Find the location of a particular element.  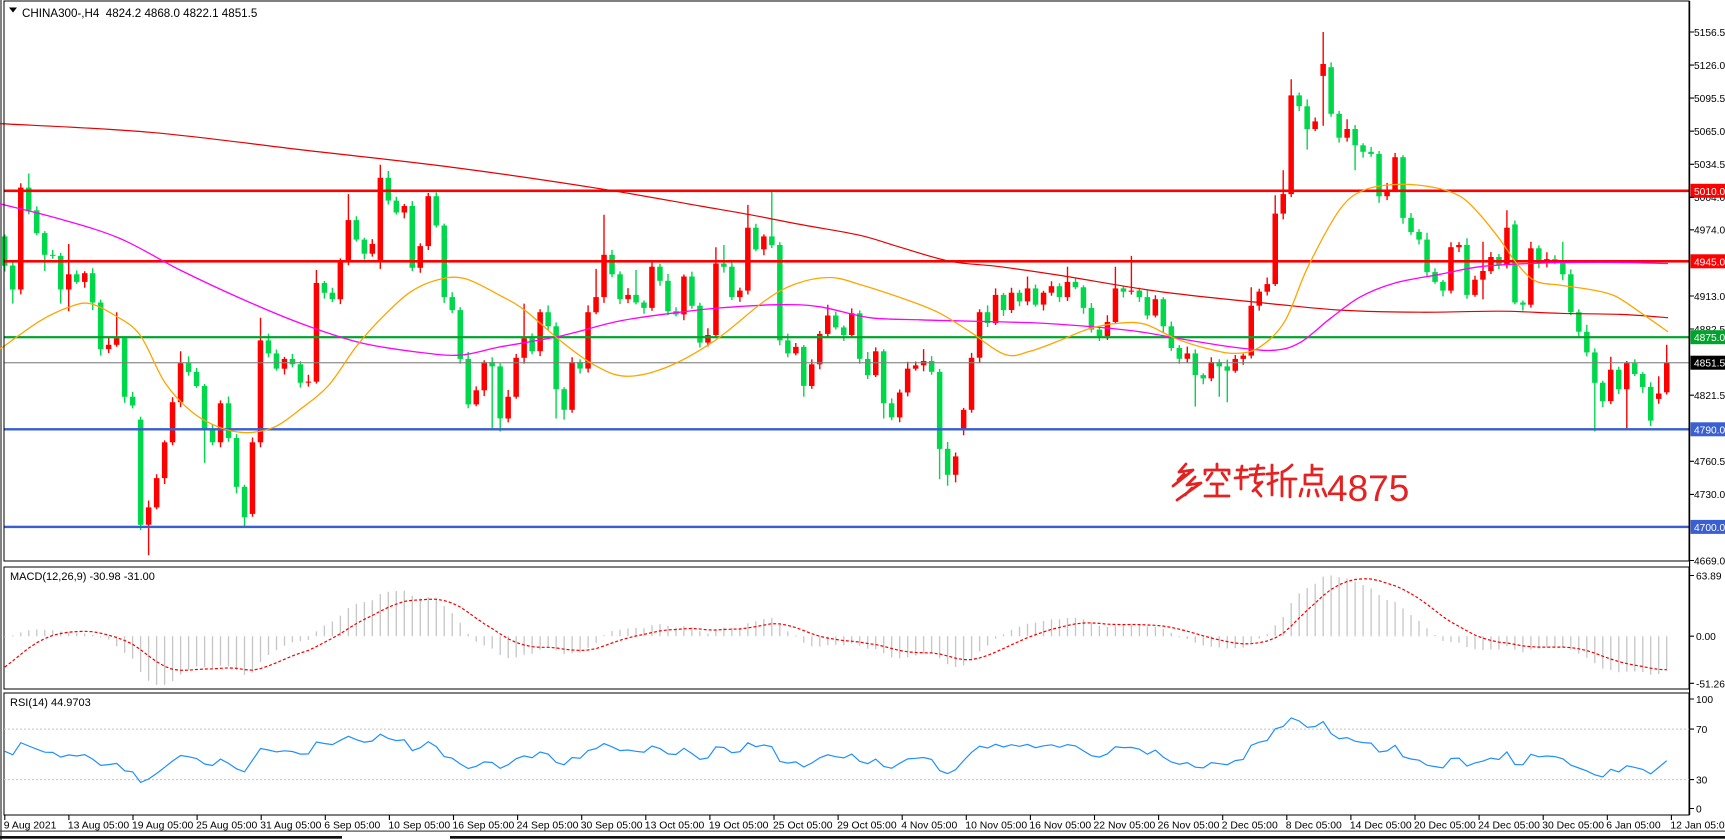

svg-text: 4 Nov 05:00 is located at coordinates (929, 826).